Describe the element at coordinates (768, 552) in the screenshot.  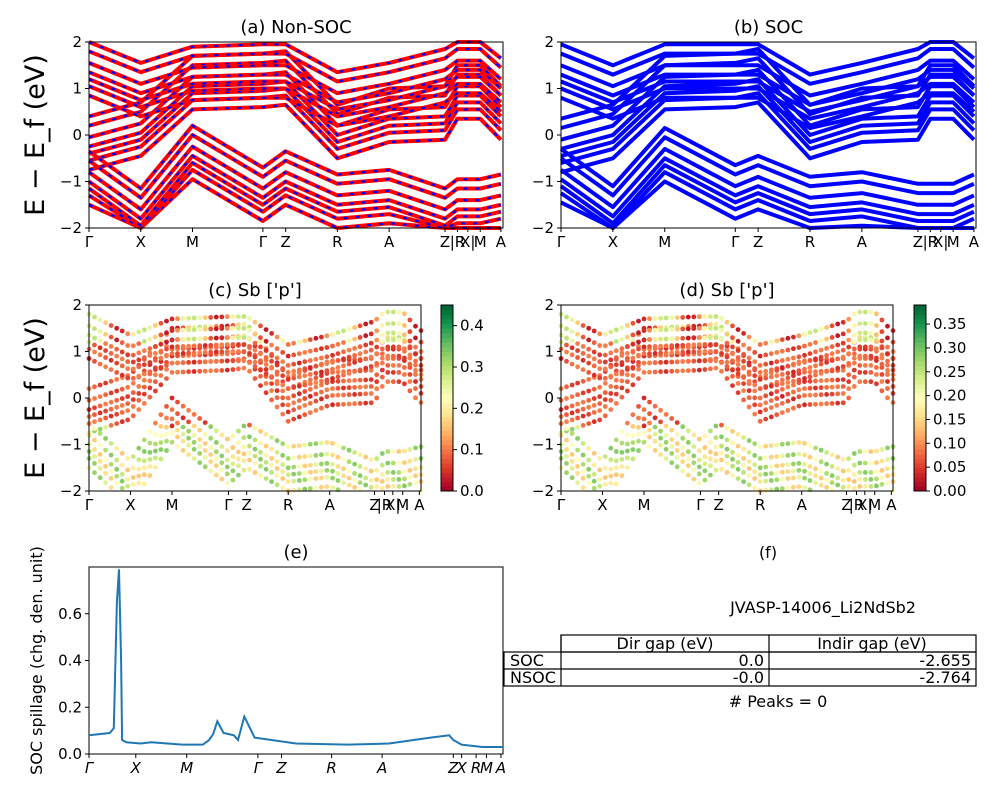
I see `panel-f-title: (f)` at that location.